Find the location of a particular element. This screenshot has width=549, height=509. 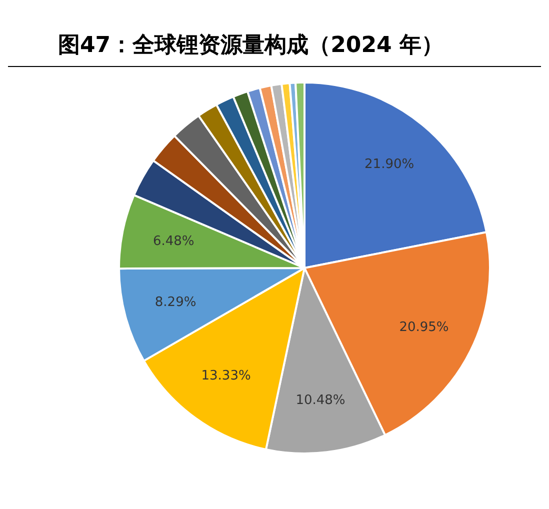

data-label: 21.90% is located at coordinates (389, 164).